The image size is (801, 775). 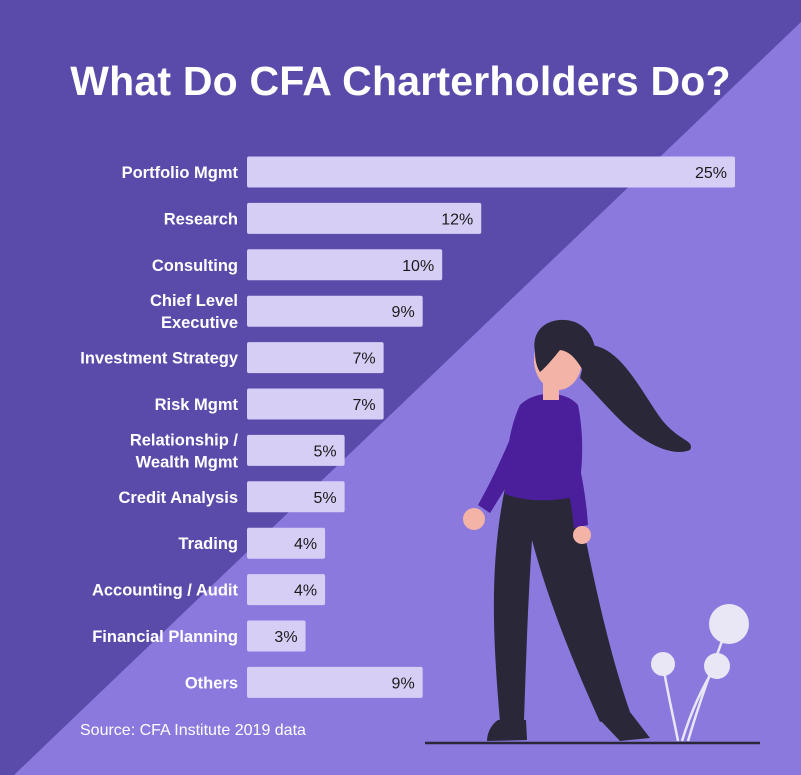 What do you see at coordinates (197, 405) in the screenshot?
I see `category-label: Risk Mgmt` at bounding box center [197, 405].